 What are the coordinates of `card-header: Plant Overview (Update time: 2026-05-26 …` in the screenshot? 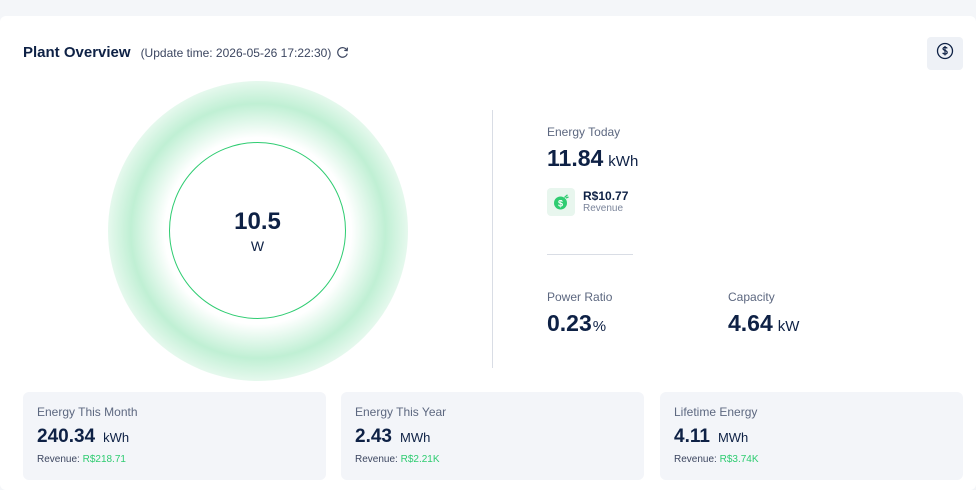 It's located at (186, 52).